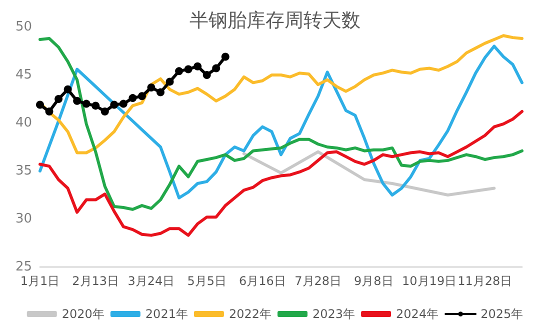  Describe the element at coordinates (40, 281) in the screenshot. I see `x-tick-label: 1月1日` at that location.